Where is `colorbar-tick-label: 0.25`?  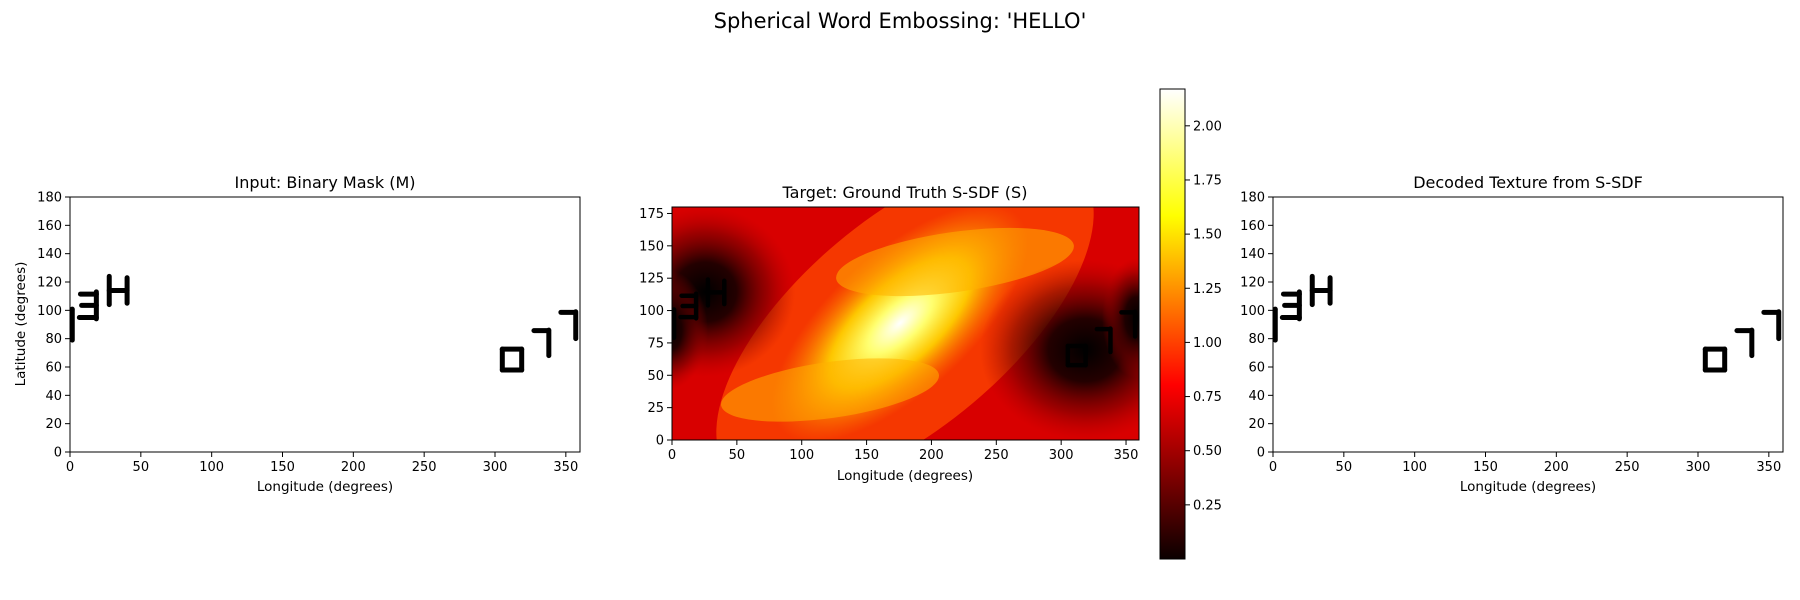 colorbar-tick-label: 0.25 is located at coordinates (1207, 505).